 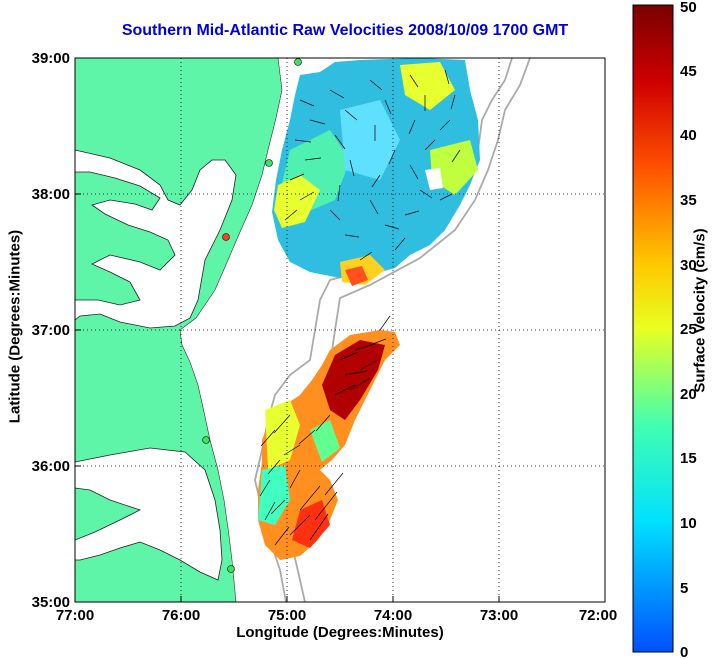 I want to click on bay-water, so click(x=156, y=239).